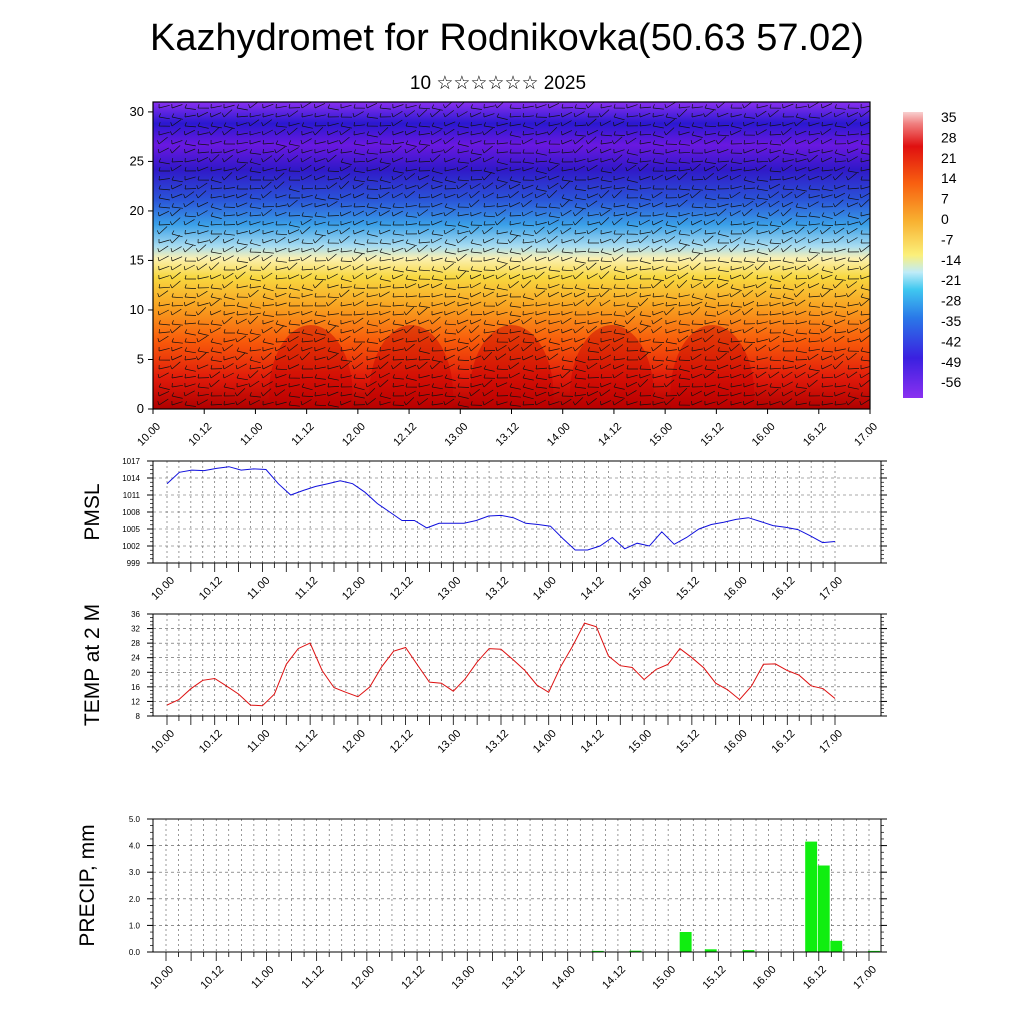 The height and width of the screenshot is (1024, 1024). What do you see at coordinates (137, 309) in the screenshot?
I see `vertical-section-y-tick-label: 10` at bounding box center [137, 309].